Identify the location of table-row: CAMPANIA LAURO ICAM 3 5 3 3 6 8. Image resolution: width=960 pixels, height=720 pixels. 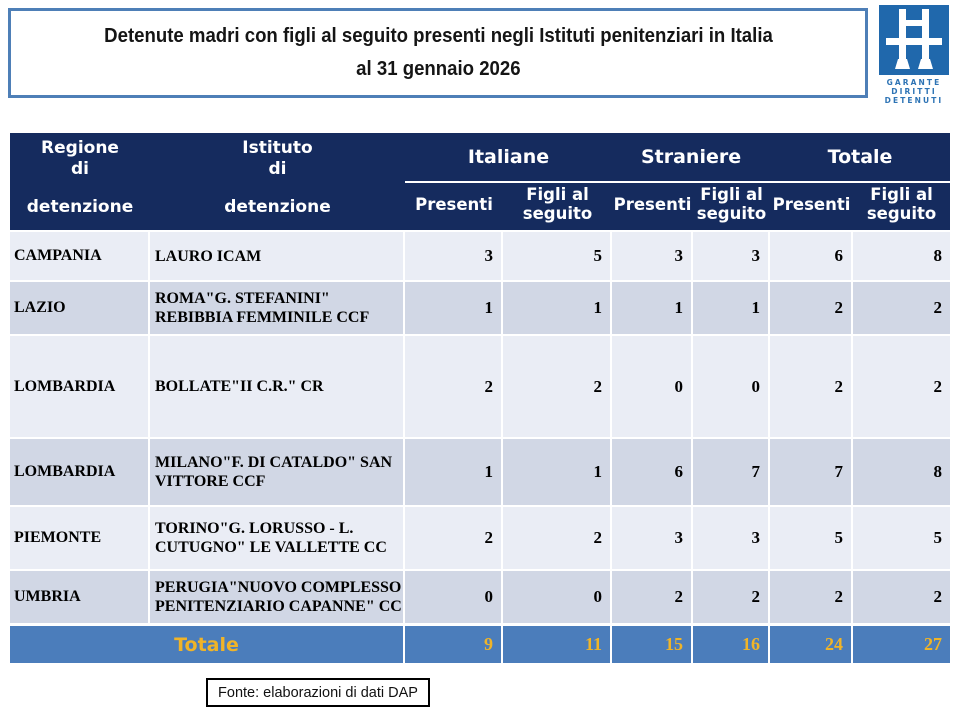
(480, 257).